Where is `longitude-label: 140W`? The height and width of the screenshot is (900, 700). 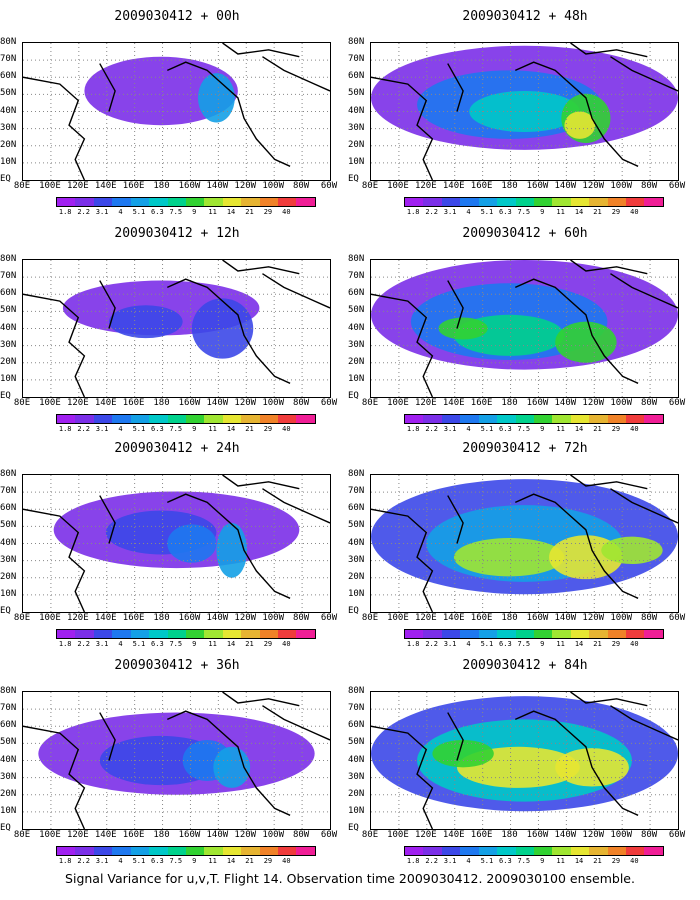
longitude-label: 140W is located at coordinates (217, 835).